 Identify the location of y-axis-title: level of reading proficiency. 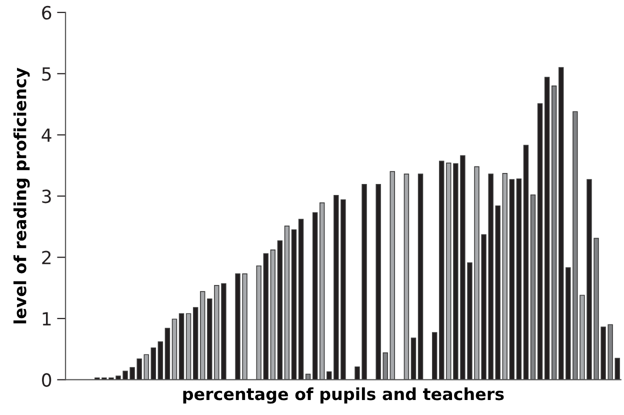
(21, 196).